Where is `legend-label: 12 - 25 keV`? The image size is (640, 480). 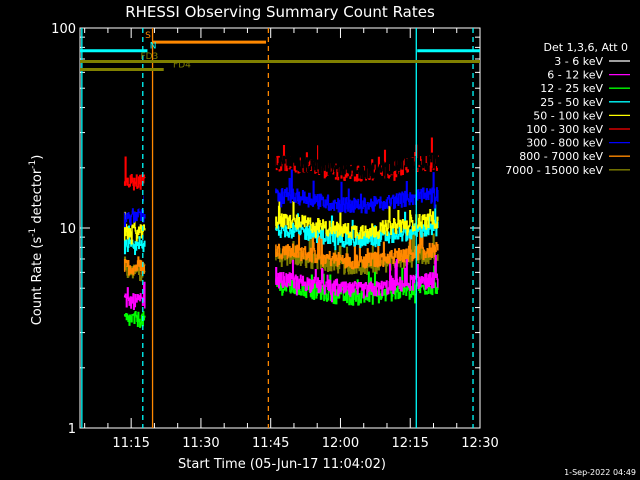
legend-label: 12 - 25 keV is located at coordinates (571, 88).